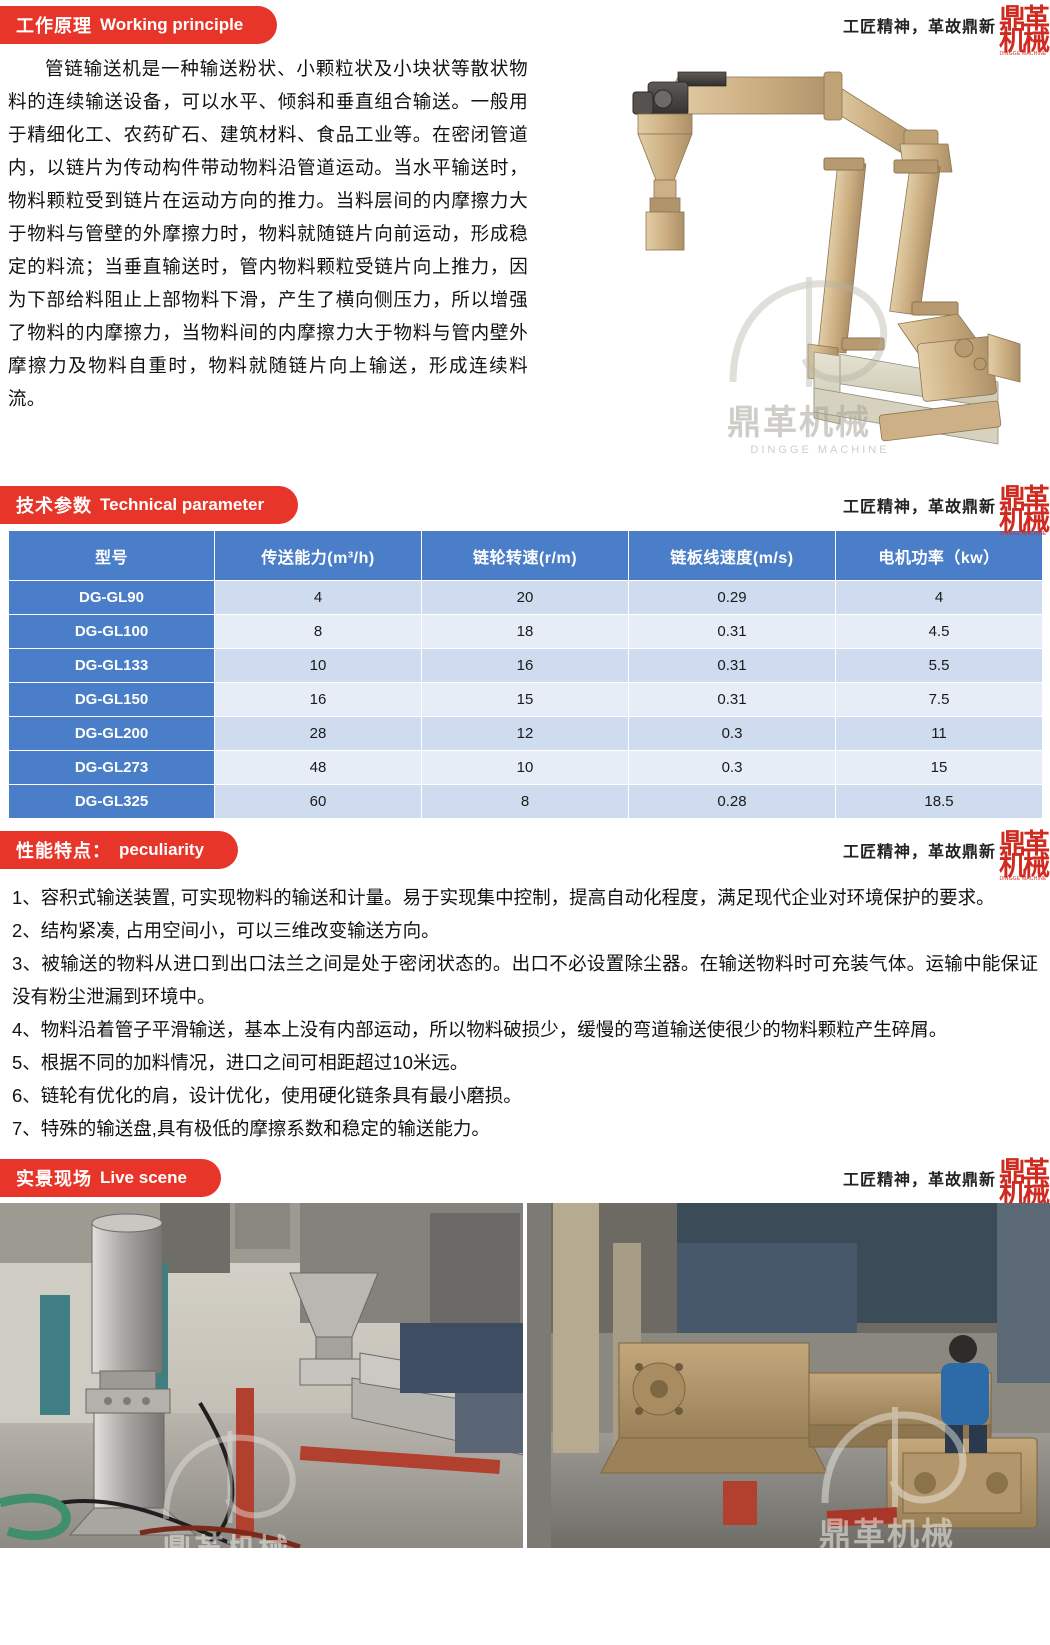  I want to click on section-title-en: Live scene, so click(143, 1177).